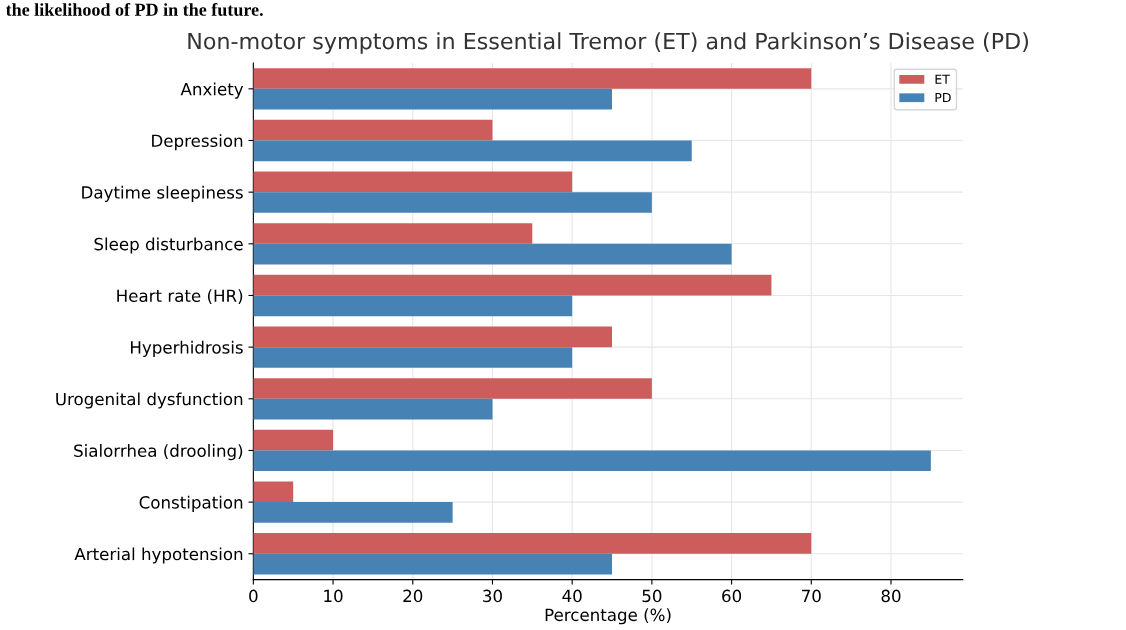 The height and width of the screenshot is (630, 1126). Describe the element at coordinates (158, 452) in the screenshot. I see `y-tick-label: Sialorrhea (drooling)` at that location.